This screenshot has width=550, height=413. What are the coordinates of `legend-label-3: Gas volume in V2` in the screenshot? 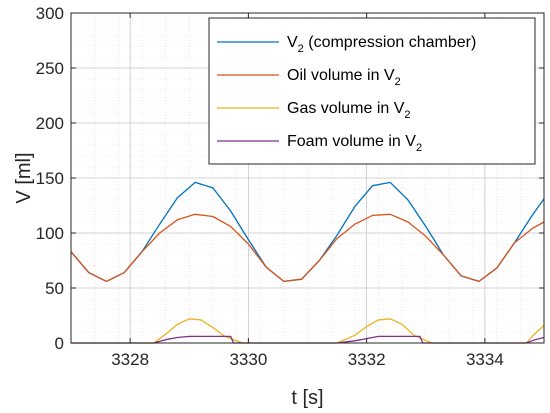 It's located at (349, 110).